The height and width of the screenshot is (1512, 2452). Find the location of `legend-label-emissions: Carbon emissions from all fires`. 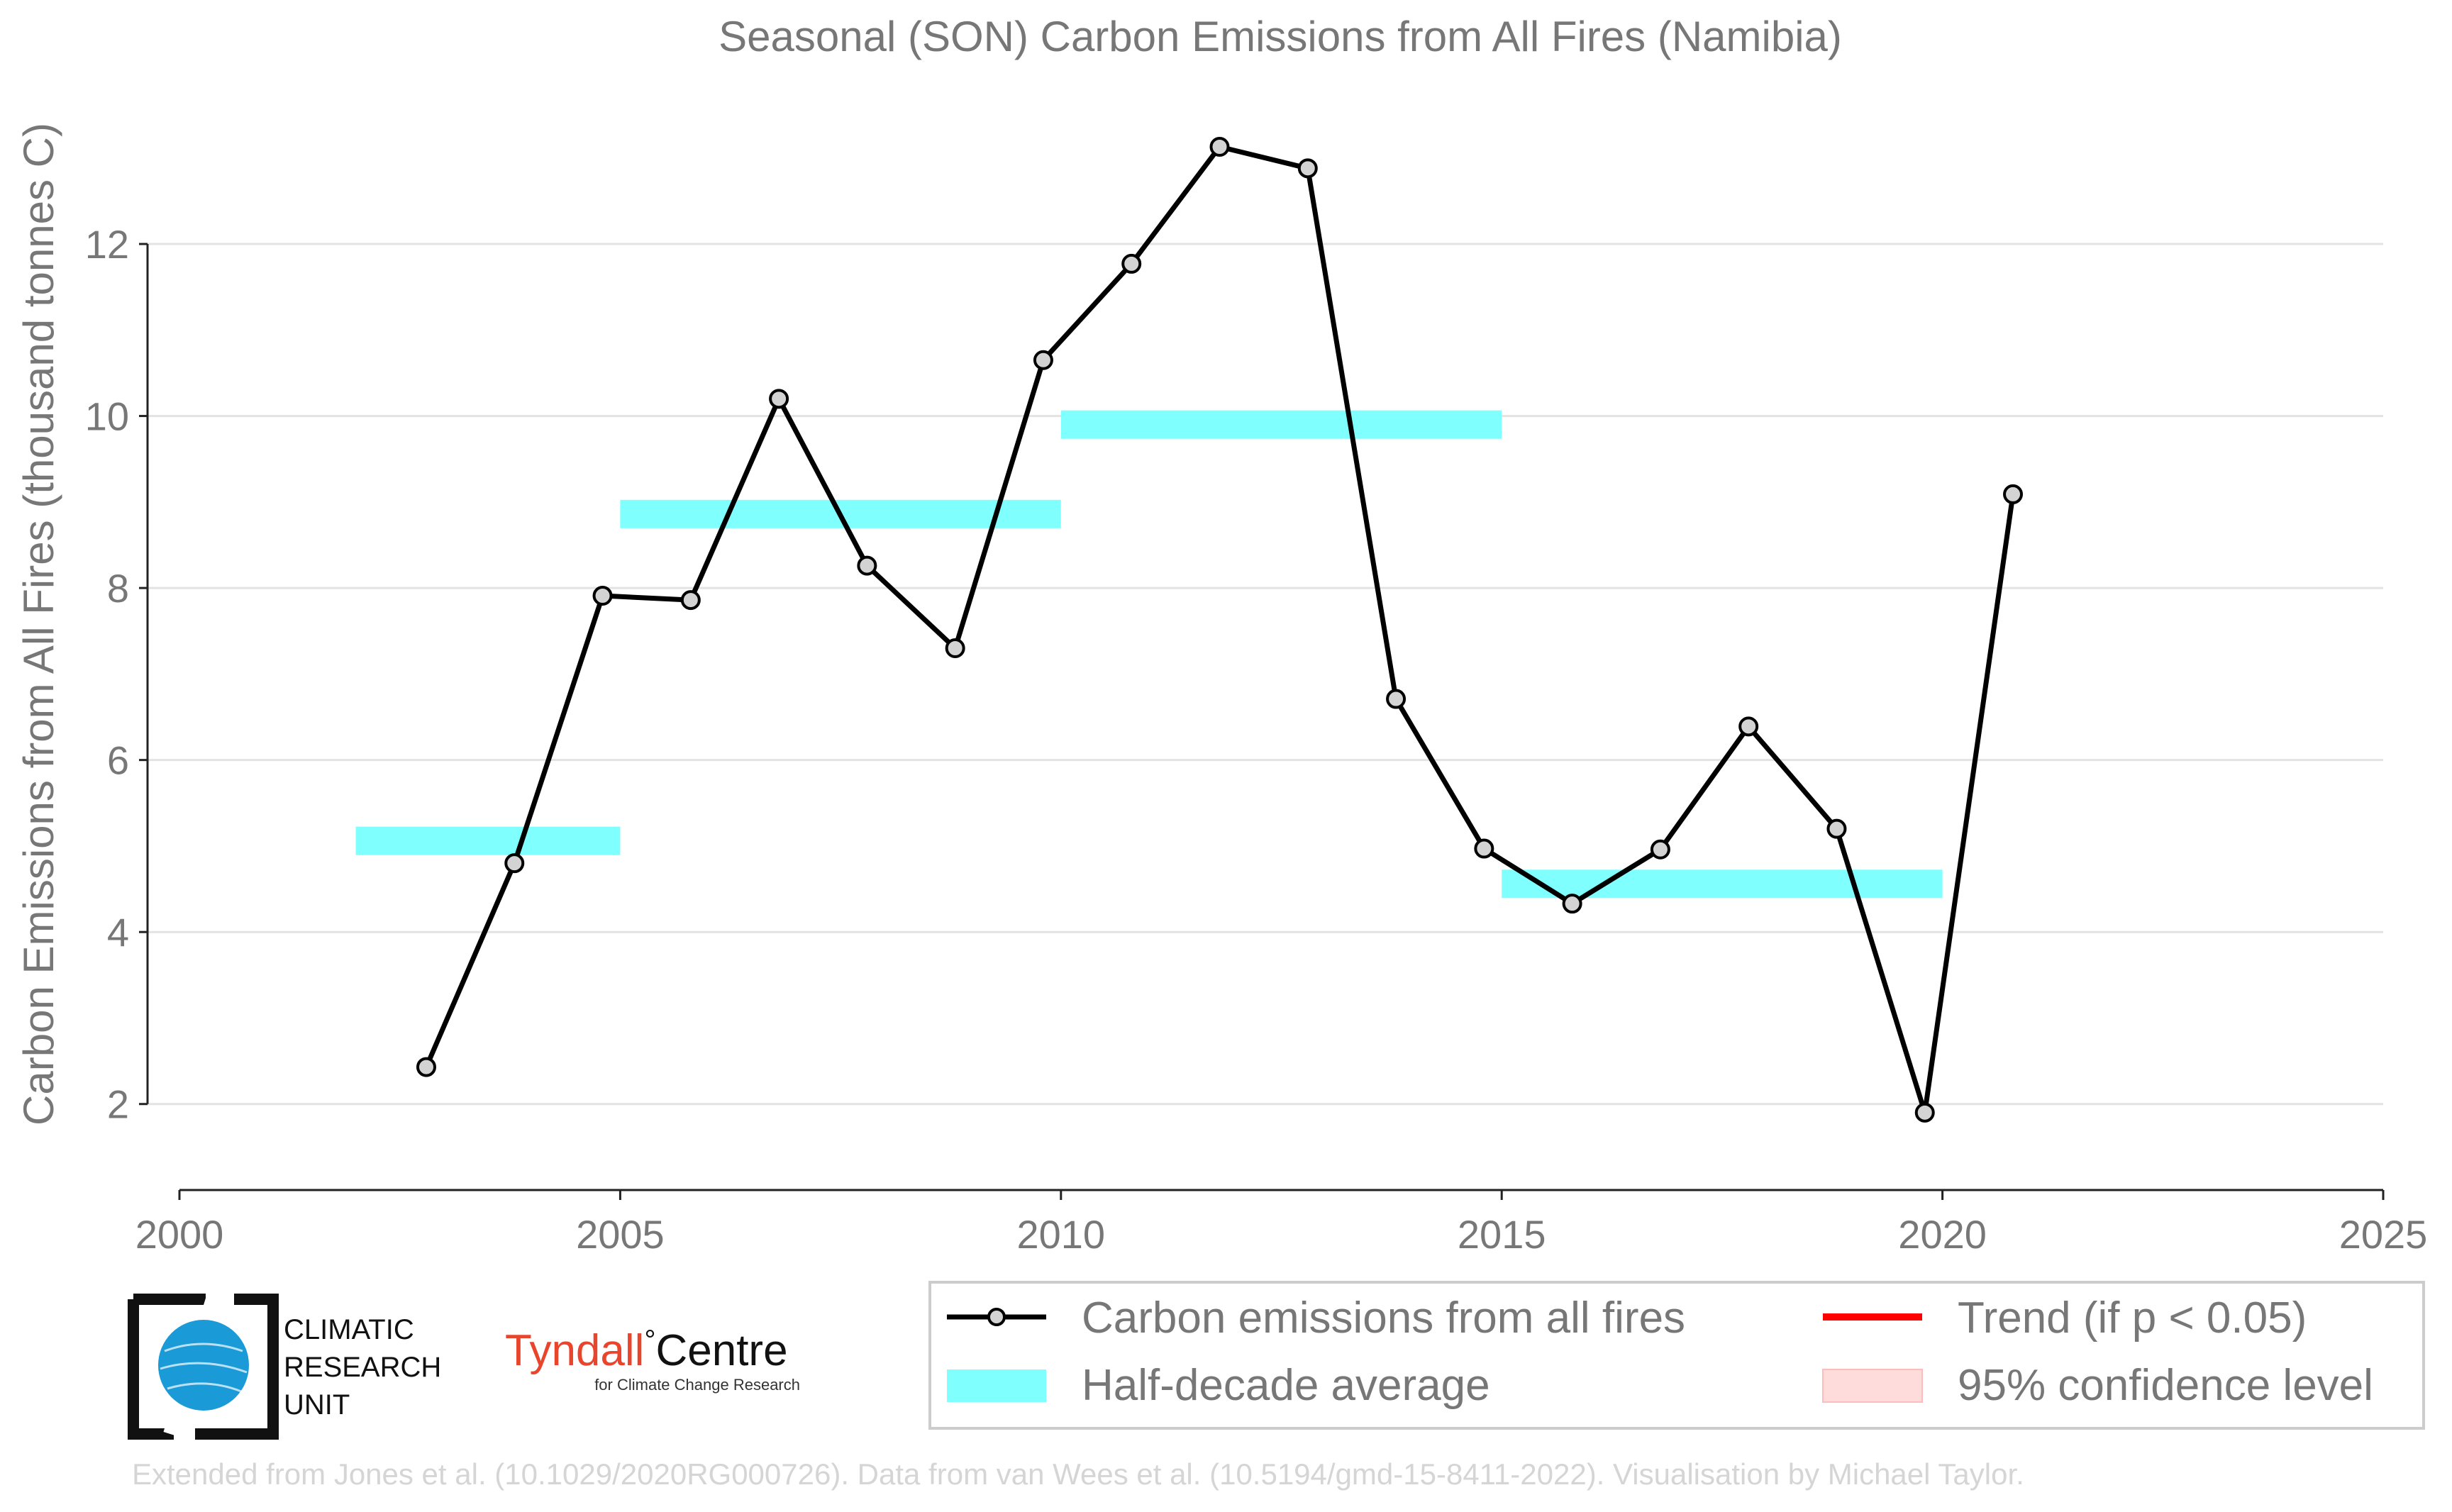

legend-label-emissions: Carbon emissions from all fires is located at coordinates (1383, 1318).